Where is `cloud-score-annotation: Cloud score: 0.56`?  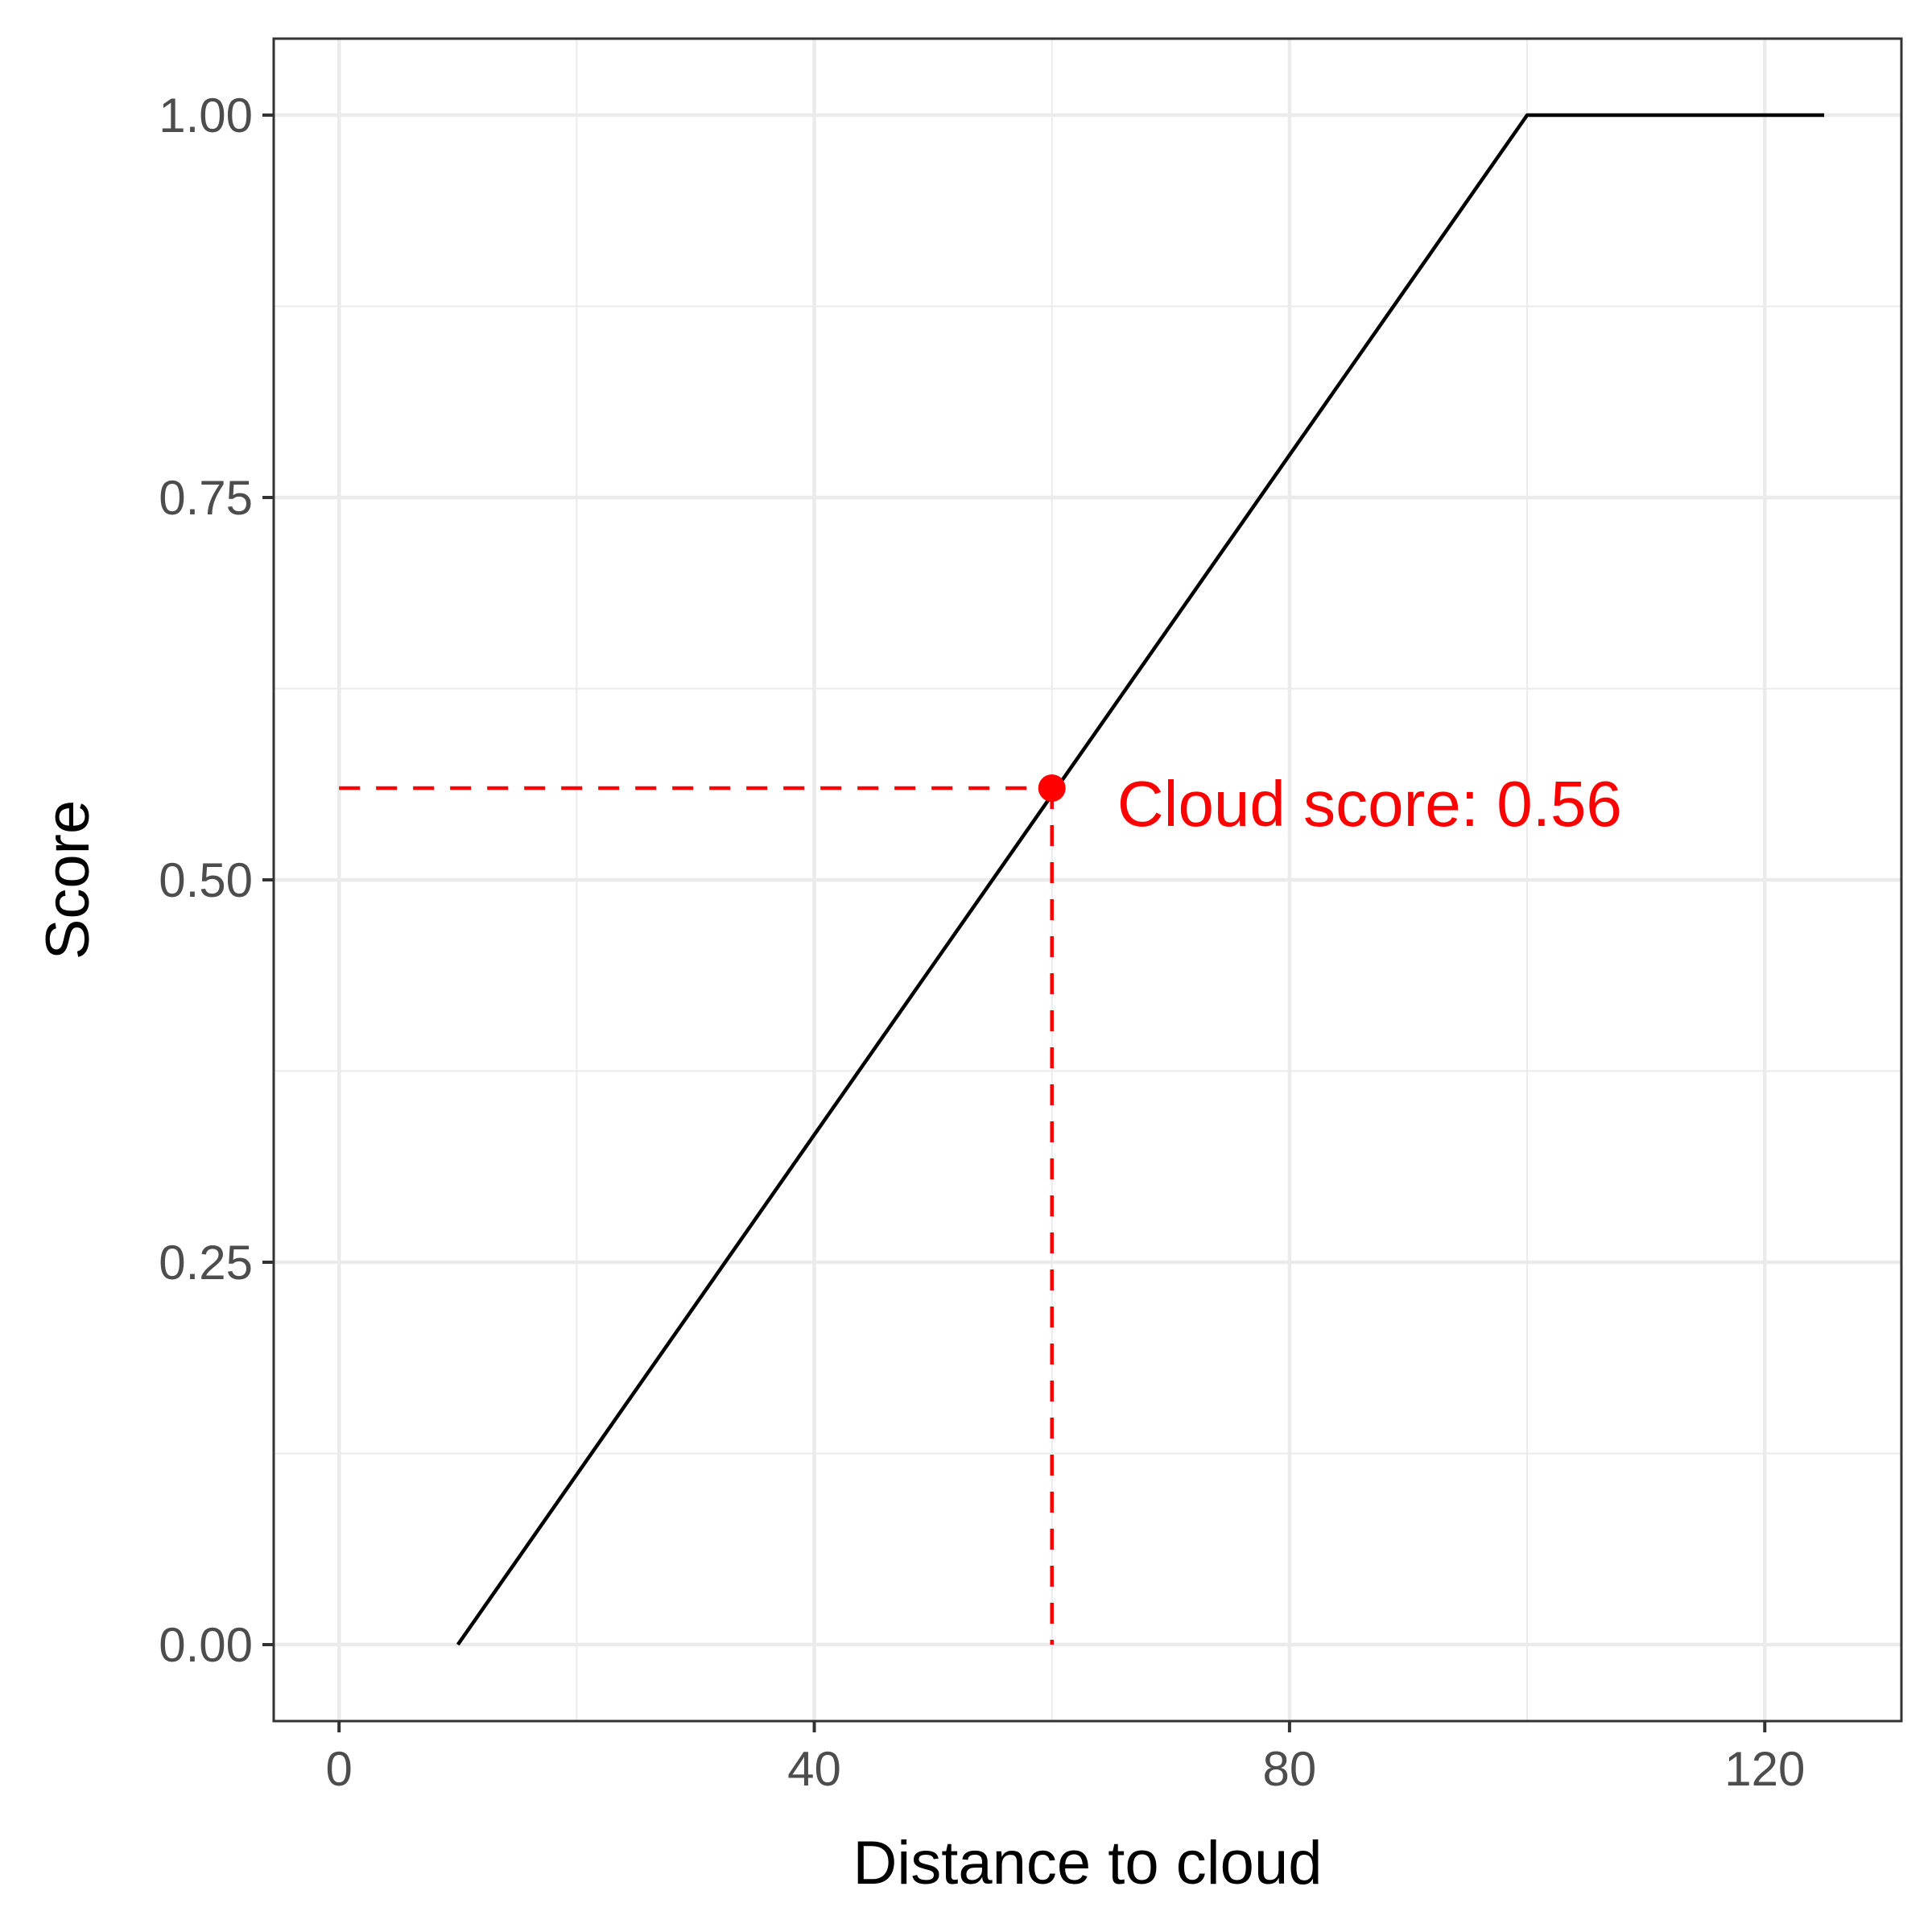 cloud-score-annotation: Cloud score: 0.56 is located at coordinates (1369, 804).